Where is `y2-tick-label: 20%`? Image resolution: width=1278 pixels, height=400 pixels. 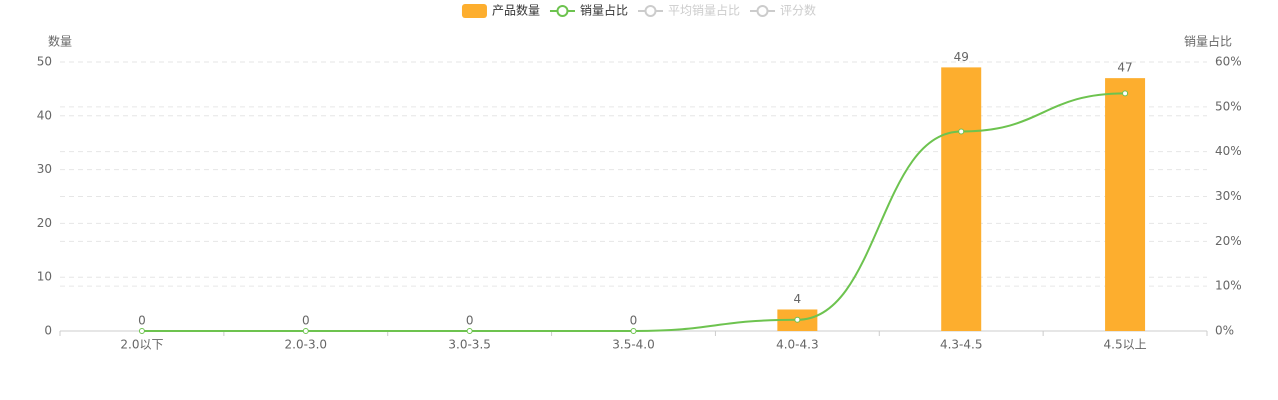
y2-tick-label: 20% is located at coordinates (1228, 241).